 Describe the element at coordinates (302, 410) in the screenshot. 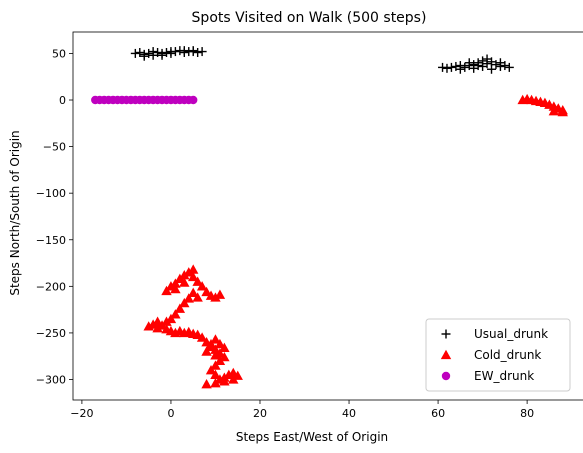

I see `x-axis-ticks: −20 0 20 40 60 80` at that location.